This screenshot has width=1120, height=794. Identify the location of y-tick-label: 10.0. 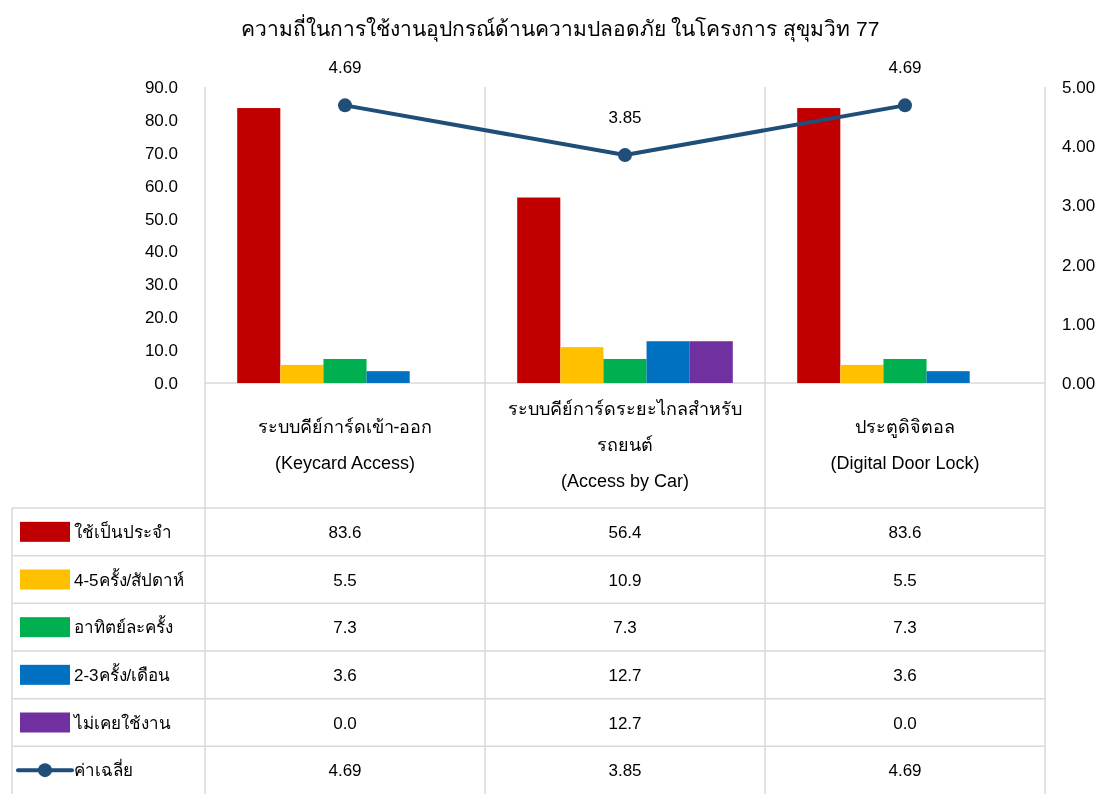
(161, 351).